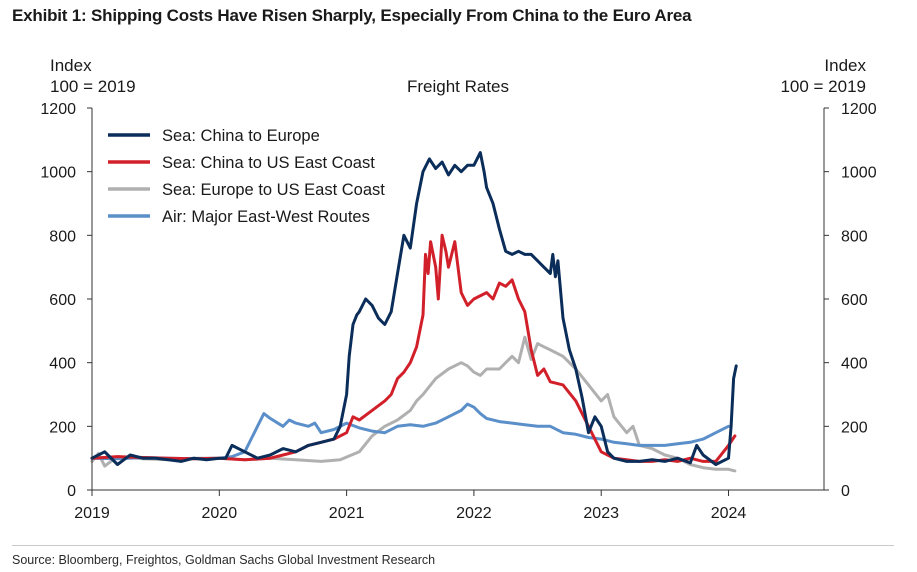 The height and width of the screenshot is (572, 917). Describe the element at coordinates (845, 491) in the screenshot. I see `right-y-tick-label: 0` at that location.